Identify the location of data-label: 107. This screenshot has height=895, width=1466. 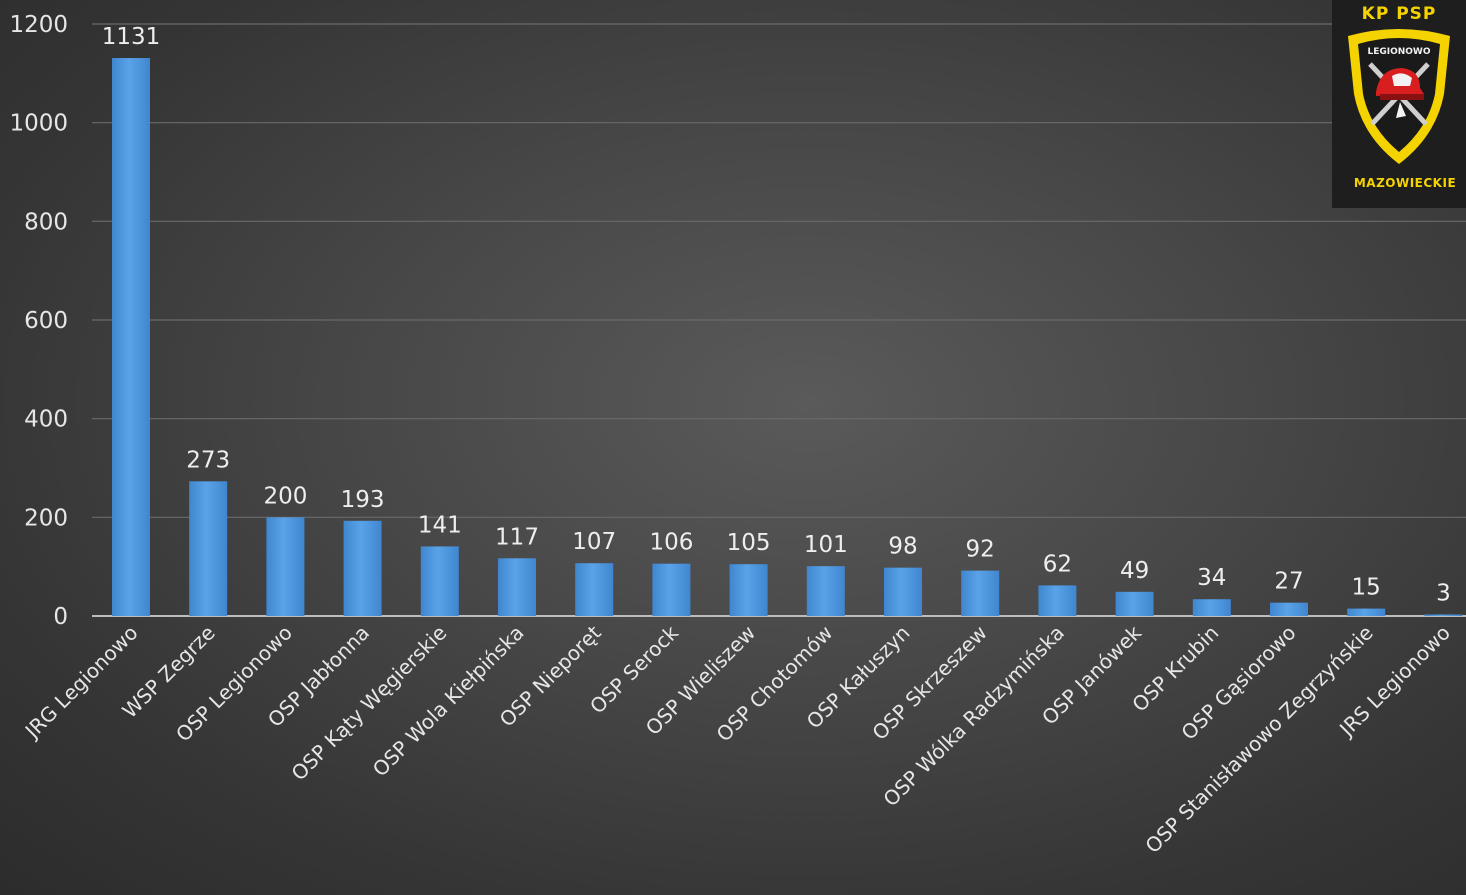
(594, 542).